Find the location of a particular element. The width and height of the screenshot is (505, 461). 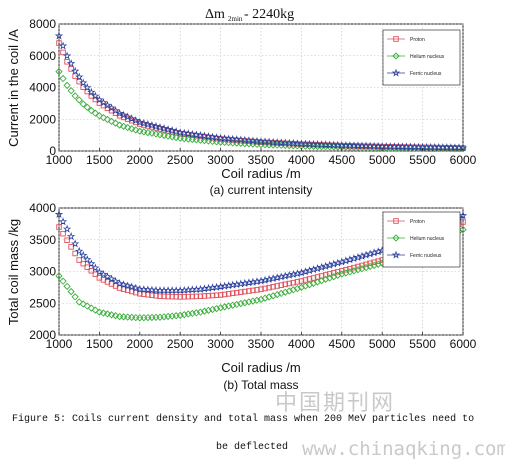

figure-caption-line-2: be deflected is located at coordinates (252, 447).